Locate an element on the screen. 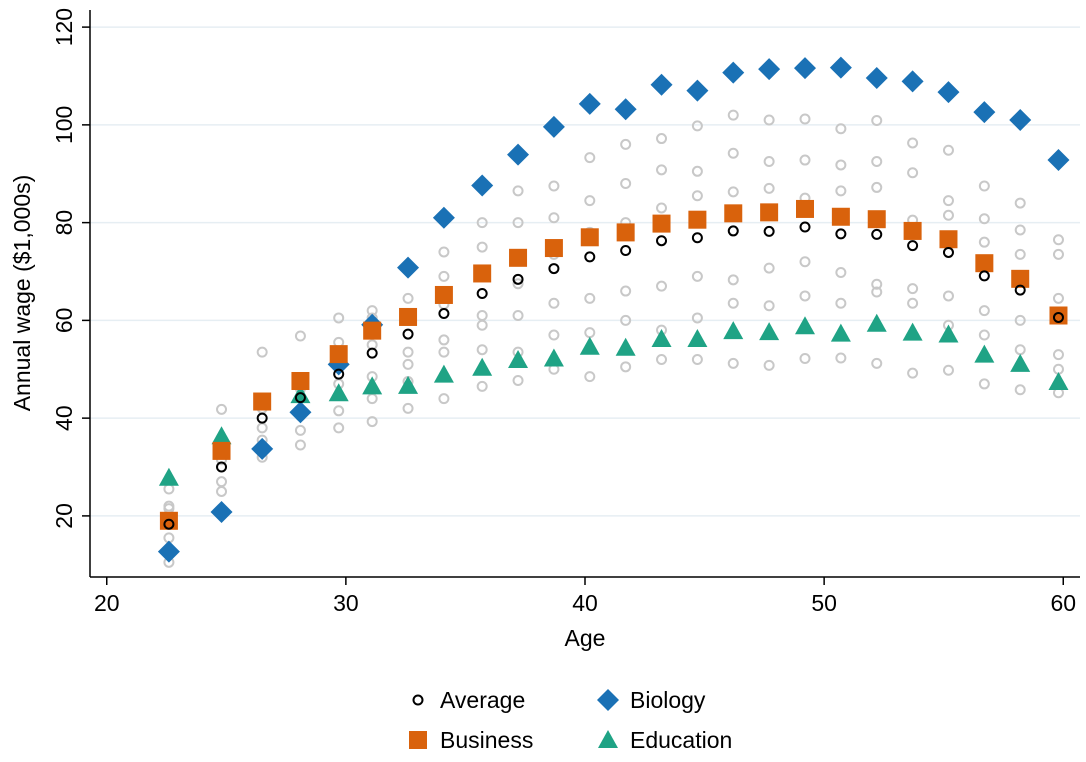 The height and width of the screenshot is (762, 1086). x-tick-label: 20 is located at coordinates (107, 603).